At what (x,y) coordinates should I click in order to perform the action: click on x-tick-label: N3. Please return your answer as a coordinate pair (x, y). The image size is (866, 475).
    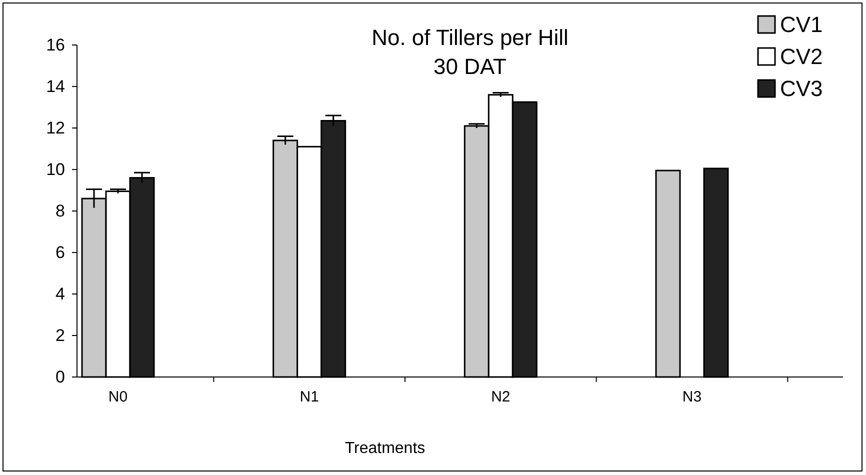
    Looking at the image, I should click on (692, 397).